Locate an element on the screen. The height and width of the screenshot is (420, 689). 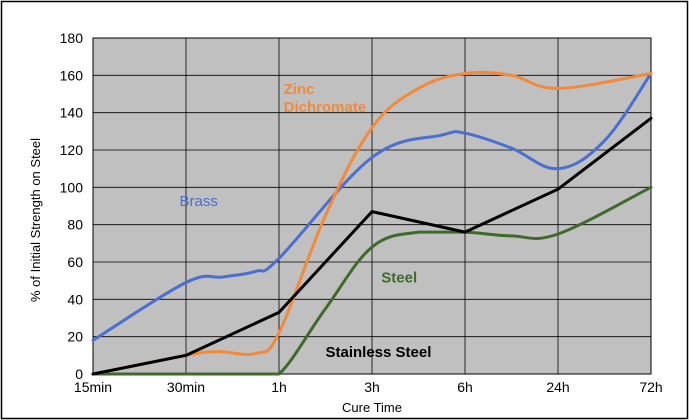
x-tick-label: 30min is located at coordinates (186, 387).